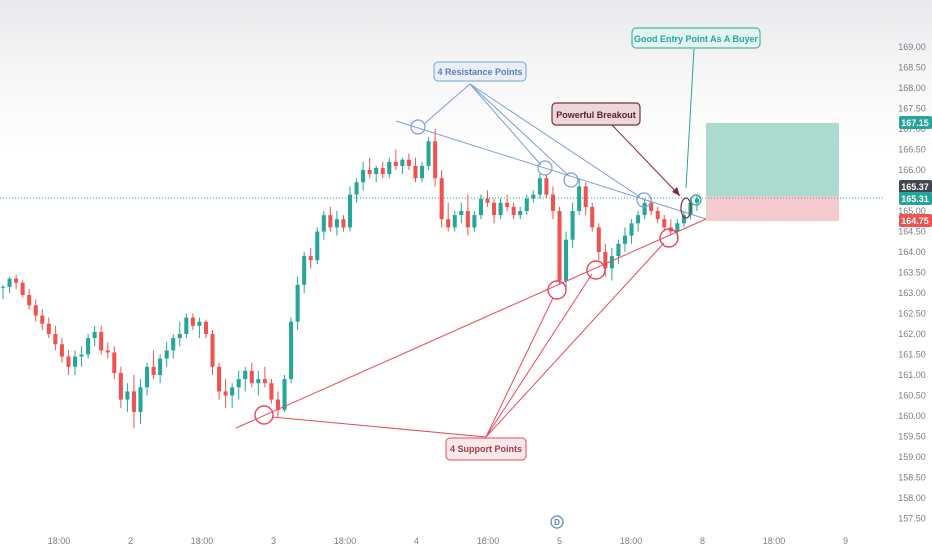 The width and height of the screenshot is (932, 550). I want to click on breakout-label: Powerful Breakout, so click(596, 115).